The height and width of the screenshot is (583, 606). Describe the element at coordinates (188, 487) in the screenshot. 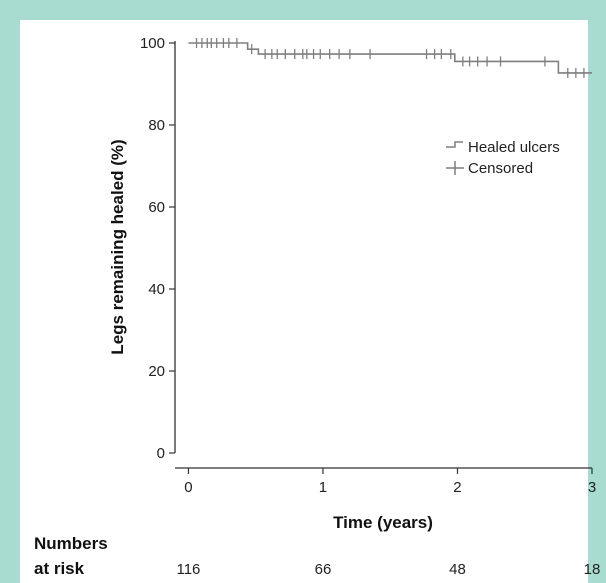

I see `x-tick-label: 0` at that location.